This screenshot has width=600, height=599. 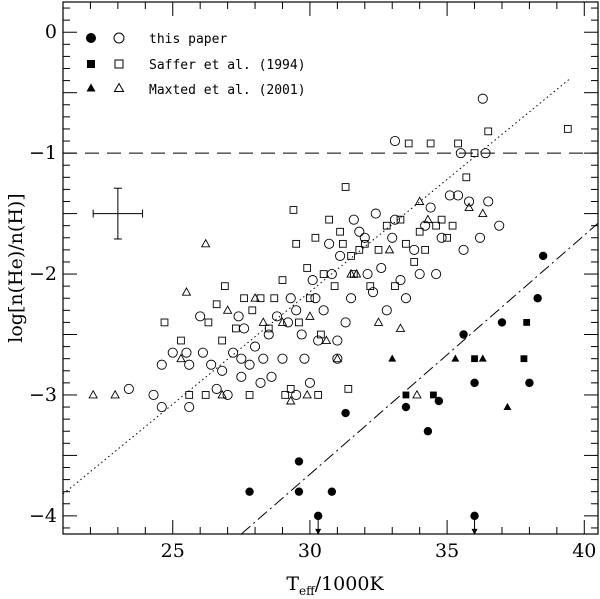 What do you see at coordinates (51, 32) in the screenshot?
I see `y-tick-label-0: 0` at bounding box center [51, 32].